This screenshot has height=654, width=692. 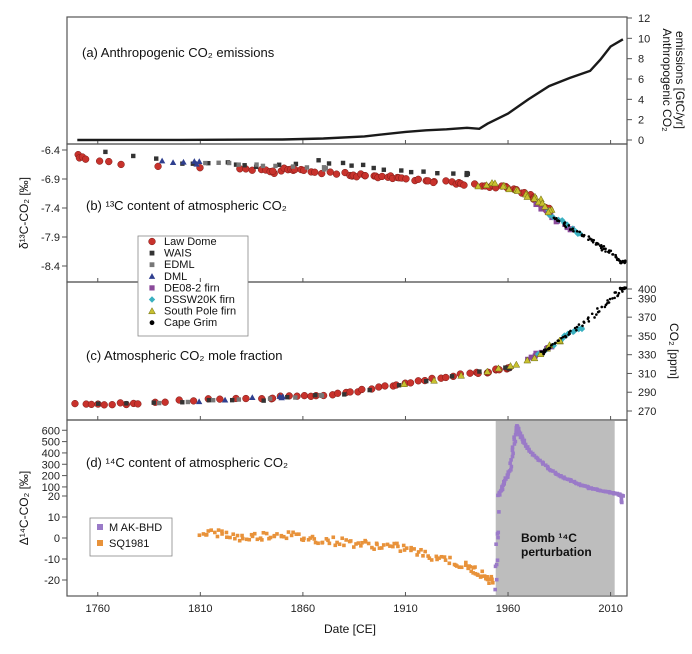 What do you see at coordinates (175, 277) in the screenshot?
I see `legend-label-dml: DML` at bounding box center [175, 277].